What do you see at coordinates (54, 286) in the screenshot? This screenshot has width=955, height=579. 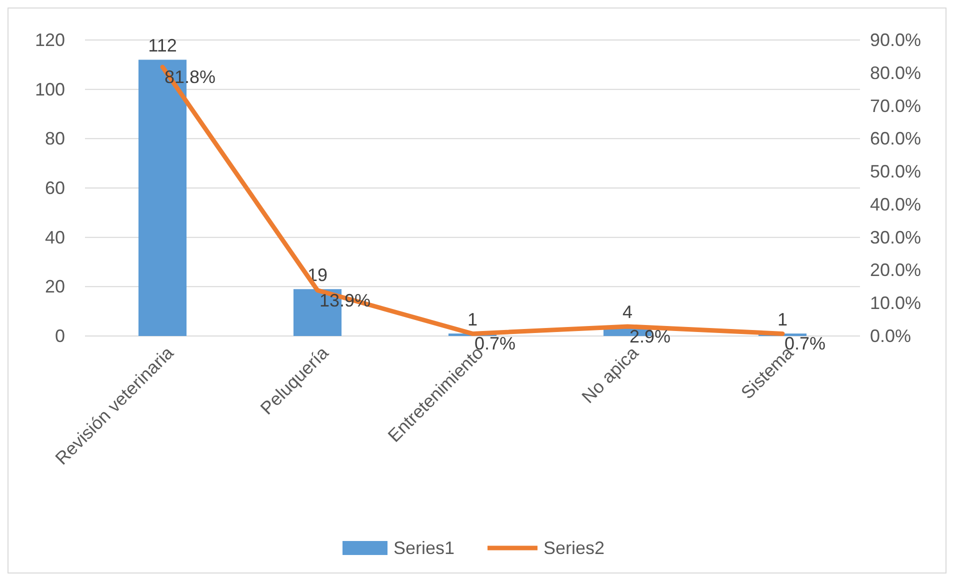 I see `y-tick-label: 20` at bounding box center [54, 286].